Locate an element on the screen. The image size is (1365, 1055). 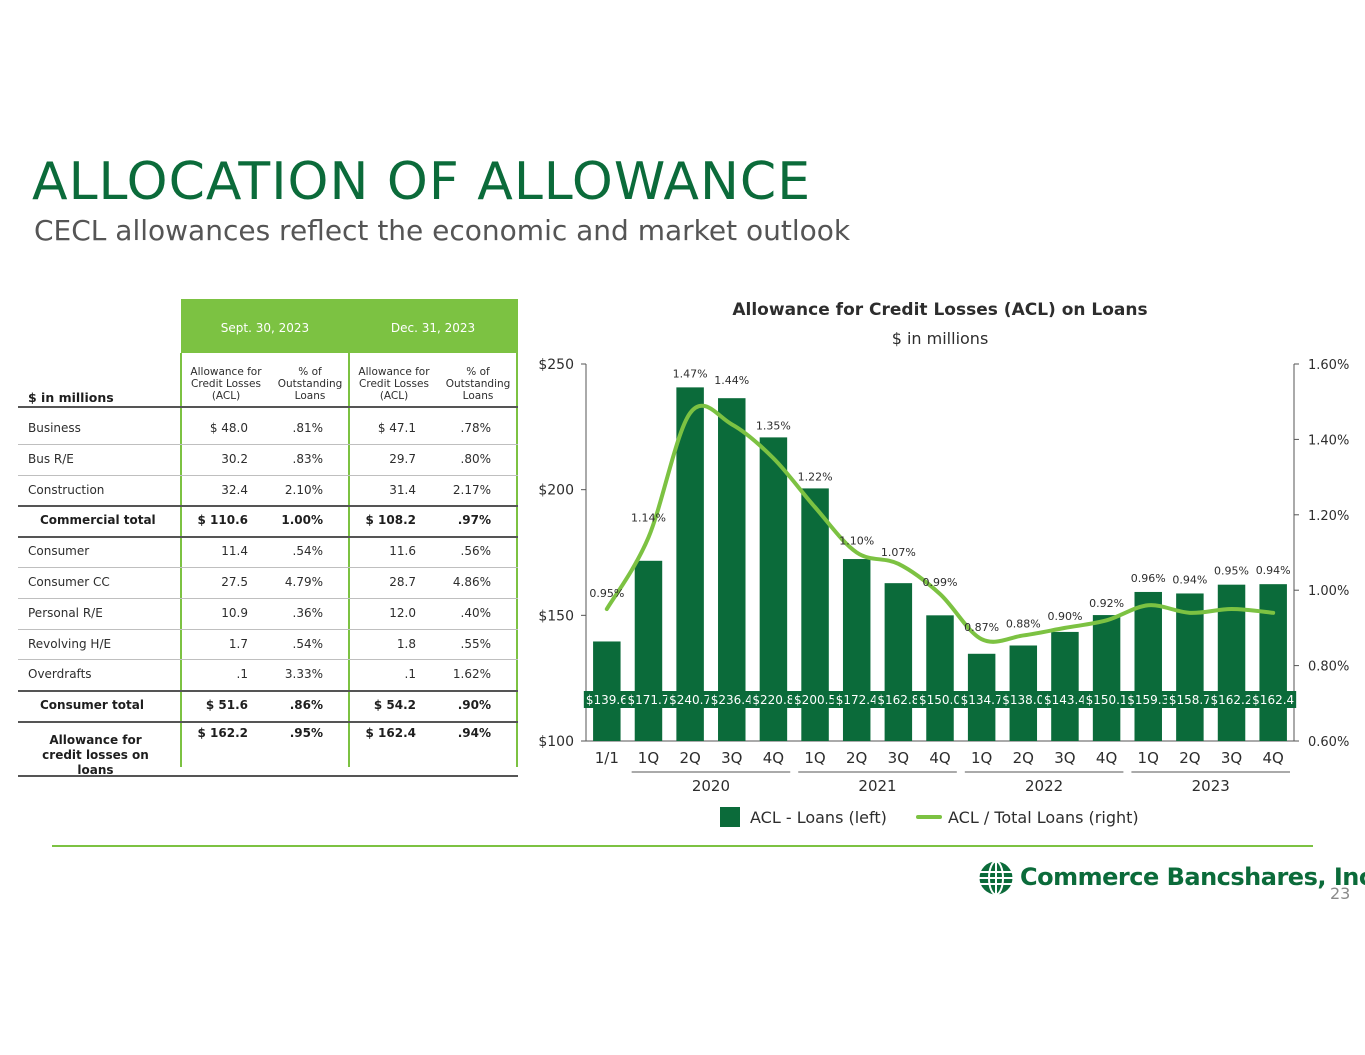
table-cell-sep-acl: 1.7 is located at coordinates (238, 643).